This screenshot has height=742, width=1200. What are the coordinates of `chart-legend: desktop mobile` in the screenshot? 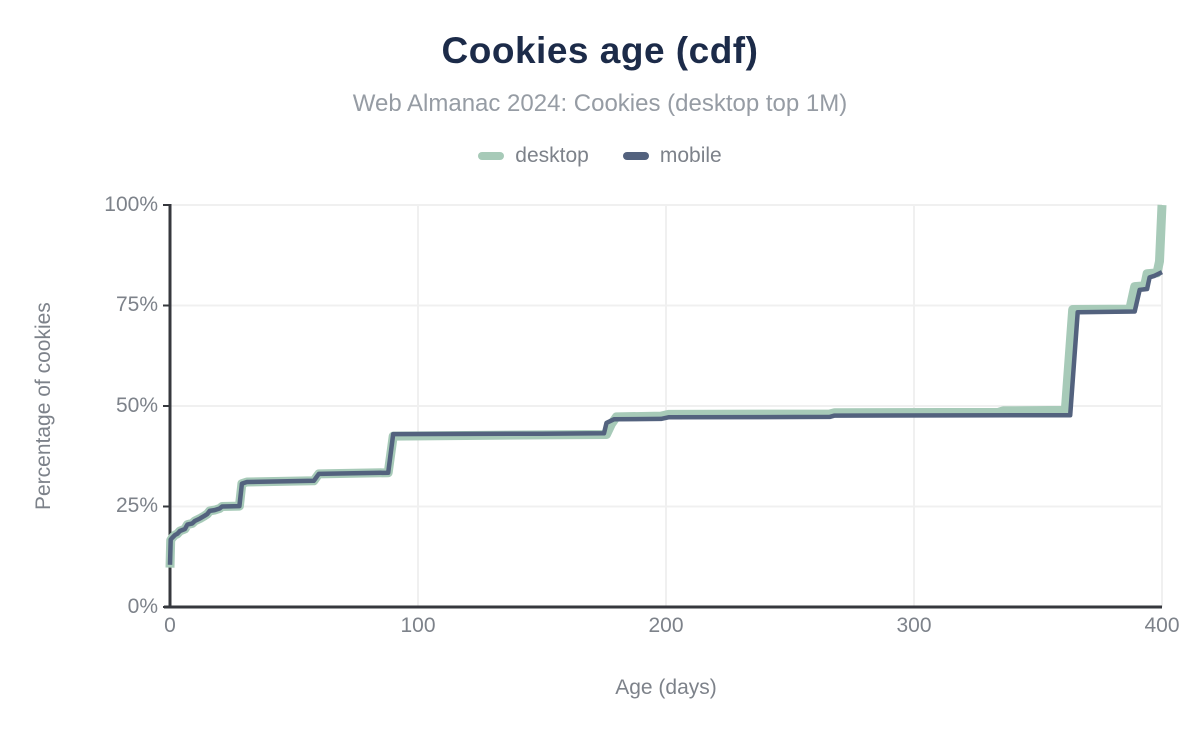 It's located at (600, 156).